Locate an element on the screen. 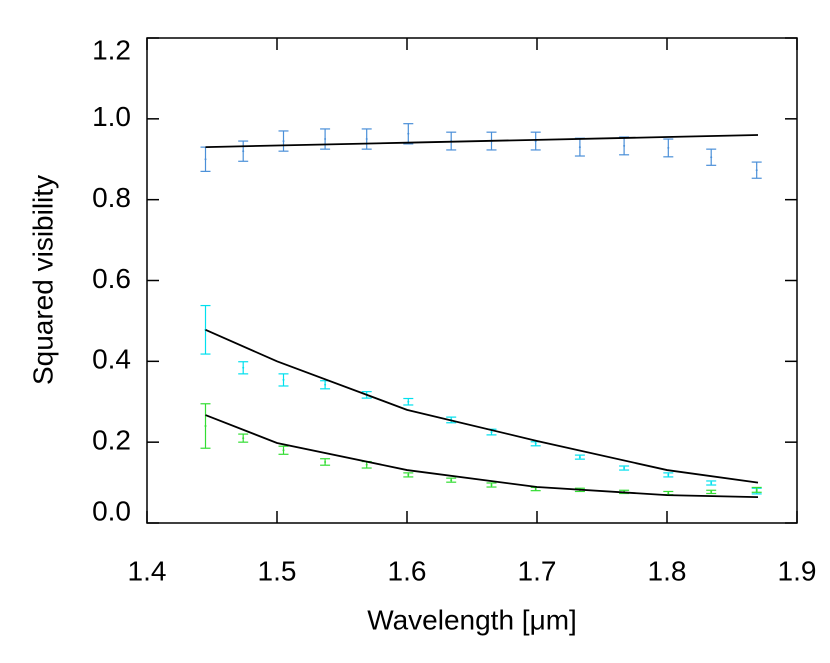 The height and width of the screenshot is (663, 830). y-tick-label: 0.6 is located at coordinates (111, 278).